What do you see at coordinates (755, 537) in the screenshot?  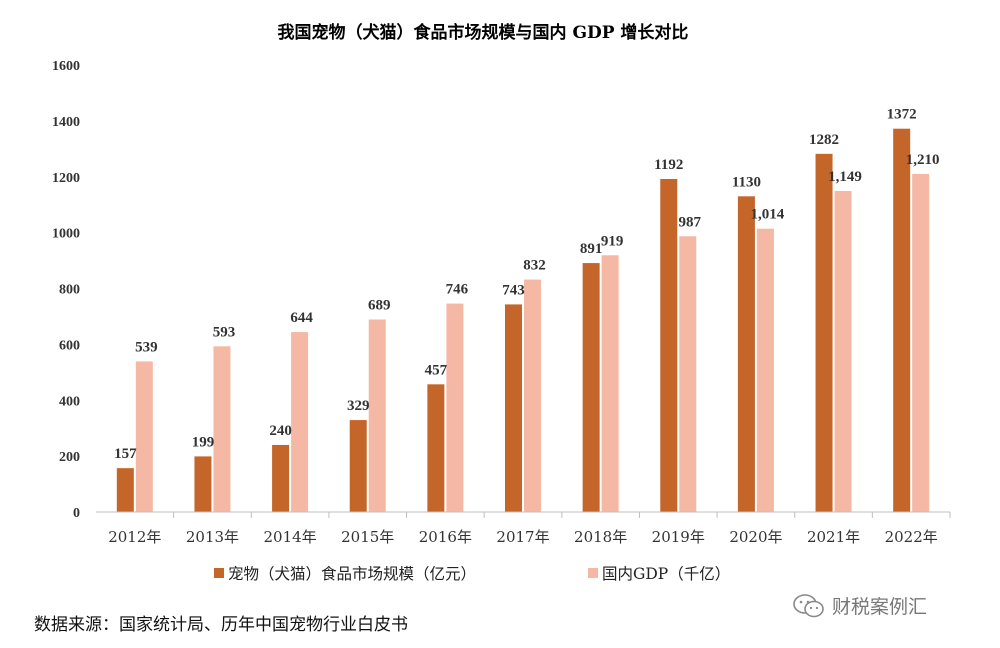 I see `x-tick-label: 2020年` at bounding box center [755, 537].